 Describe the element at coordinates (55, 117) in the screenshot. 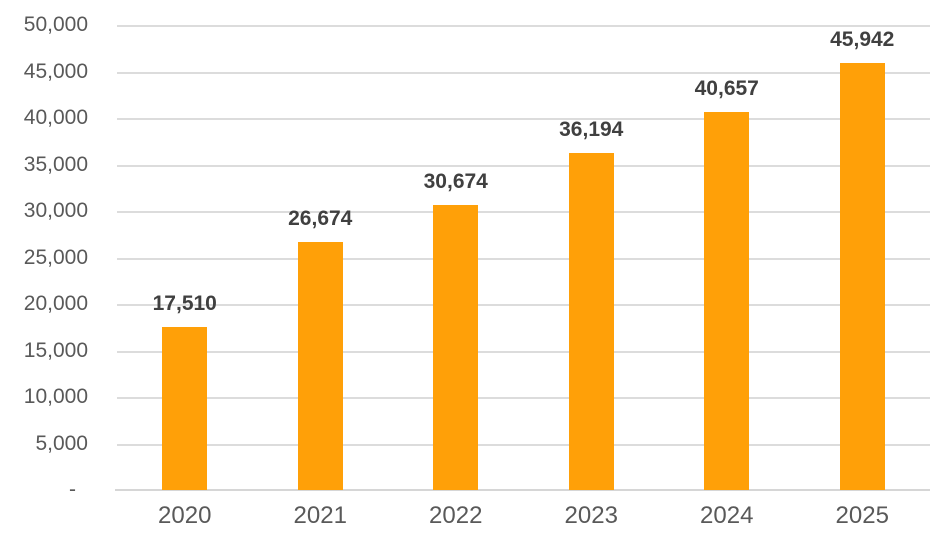

I see `y-tick-label-40000: 40,000` at that location.